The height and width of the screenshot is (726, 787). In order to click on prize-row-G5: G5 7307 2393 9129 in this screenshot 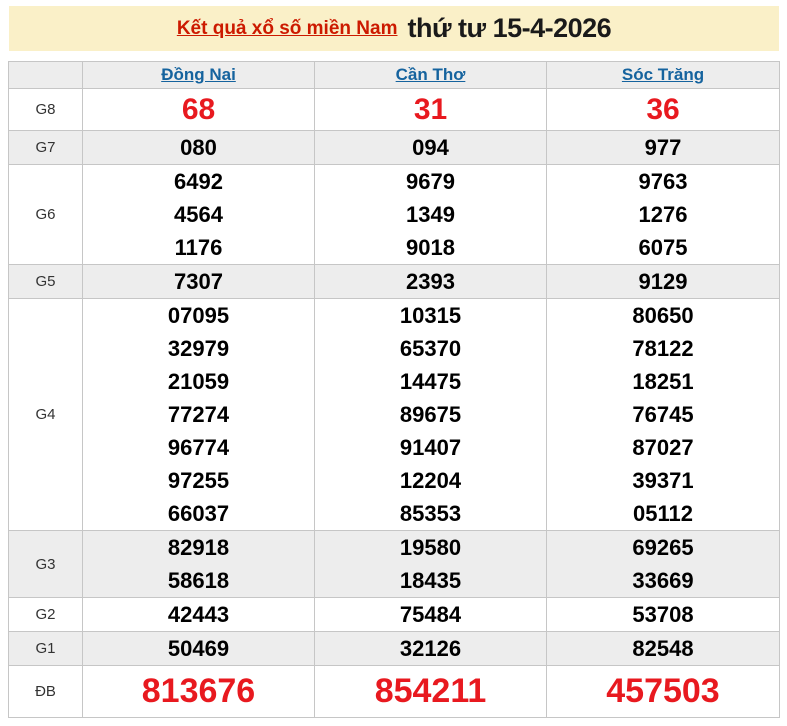, I will do `click(394, 281)`.